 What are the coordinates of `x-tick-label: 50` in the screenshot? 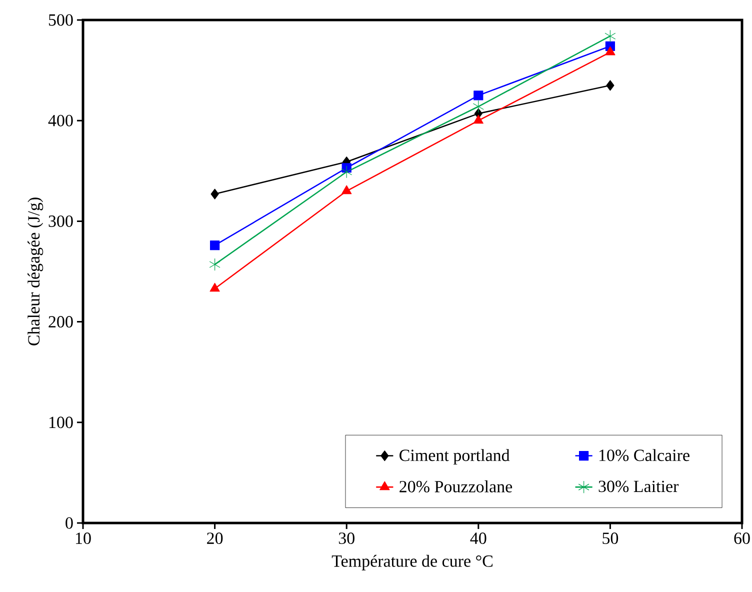 It's located at (610, 538).